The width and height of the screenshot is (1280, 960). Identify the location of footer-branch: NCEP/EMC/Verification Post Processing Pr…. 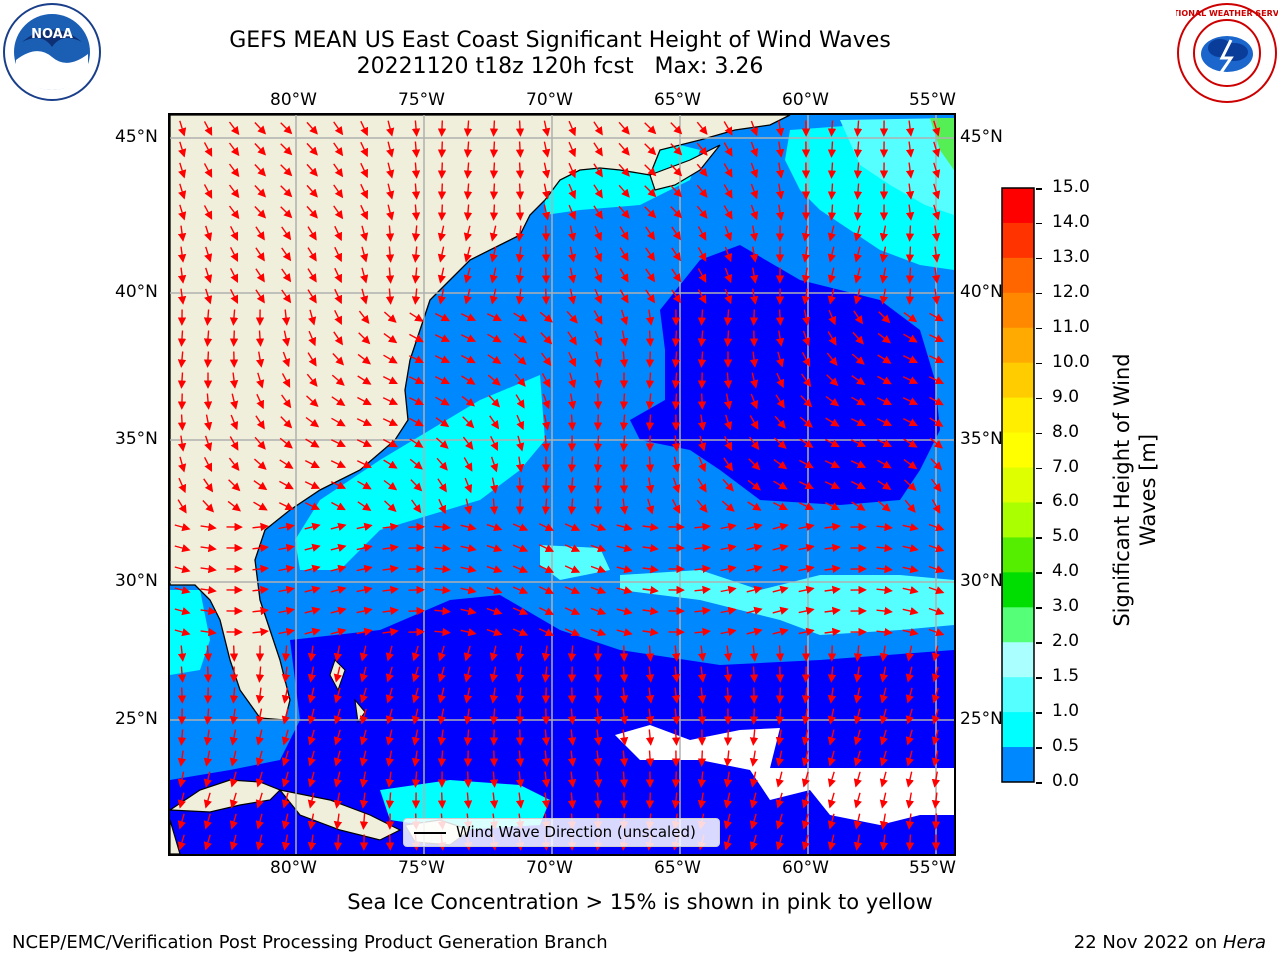
(310, 942).